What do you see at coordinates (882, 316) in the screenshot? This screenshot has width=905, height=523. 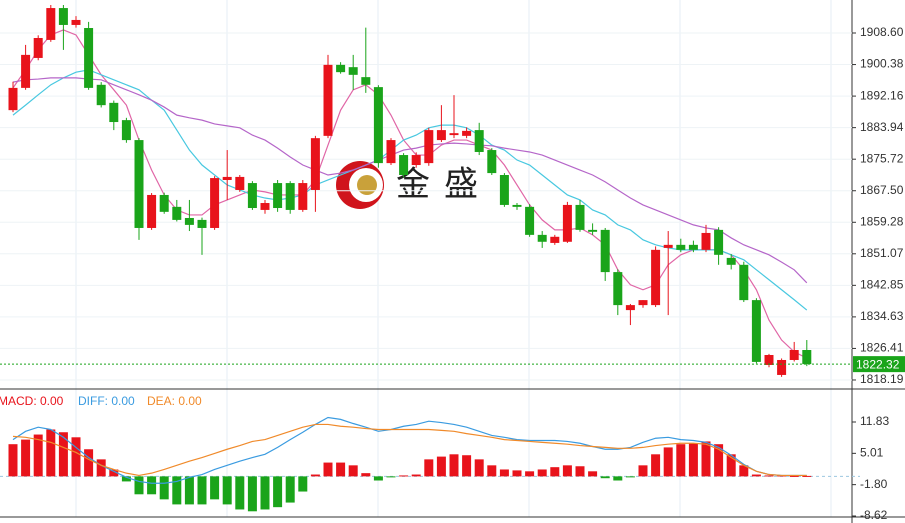 I see `y-tick-label: 1834.63` at bounding box center [882, 316].